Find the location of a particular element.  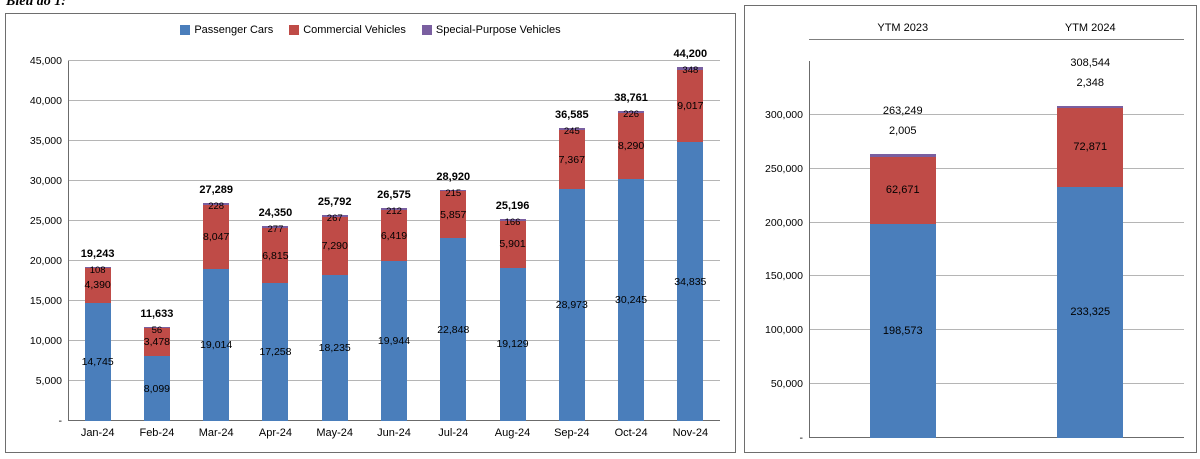

legend-swatch-icon is located at coordinates (426, 30).